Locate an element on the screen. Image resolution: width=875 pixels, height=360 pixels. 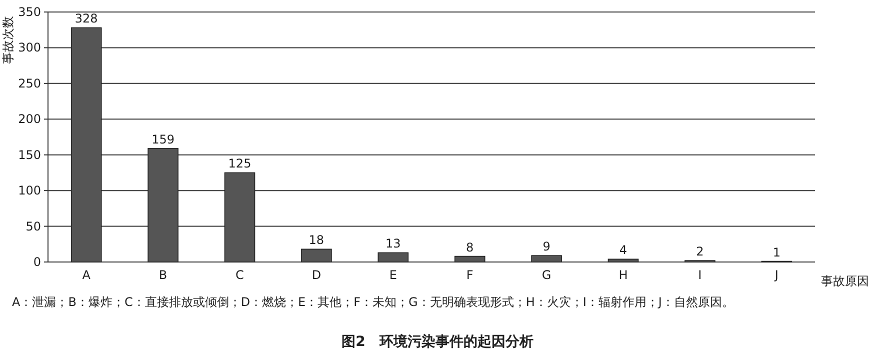
text: A：泄漏；B：爆炸；C：直接排放或倾倒；D：燃烧；E：其他；F：未知；G：无明确表现形式；H：火灾；I：辐射作用；J：自然原因。 is located at coordinates (373, 302).